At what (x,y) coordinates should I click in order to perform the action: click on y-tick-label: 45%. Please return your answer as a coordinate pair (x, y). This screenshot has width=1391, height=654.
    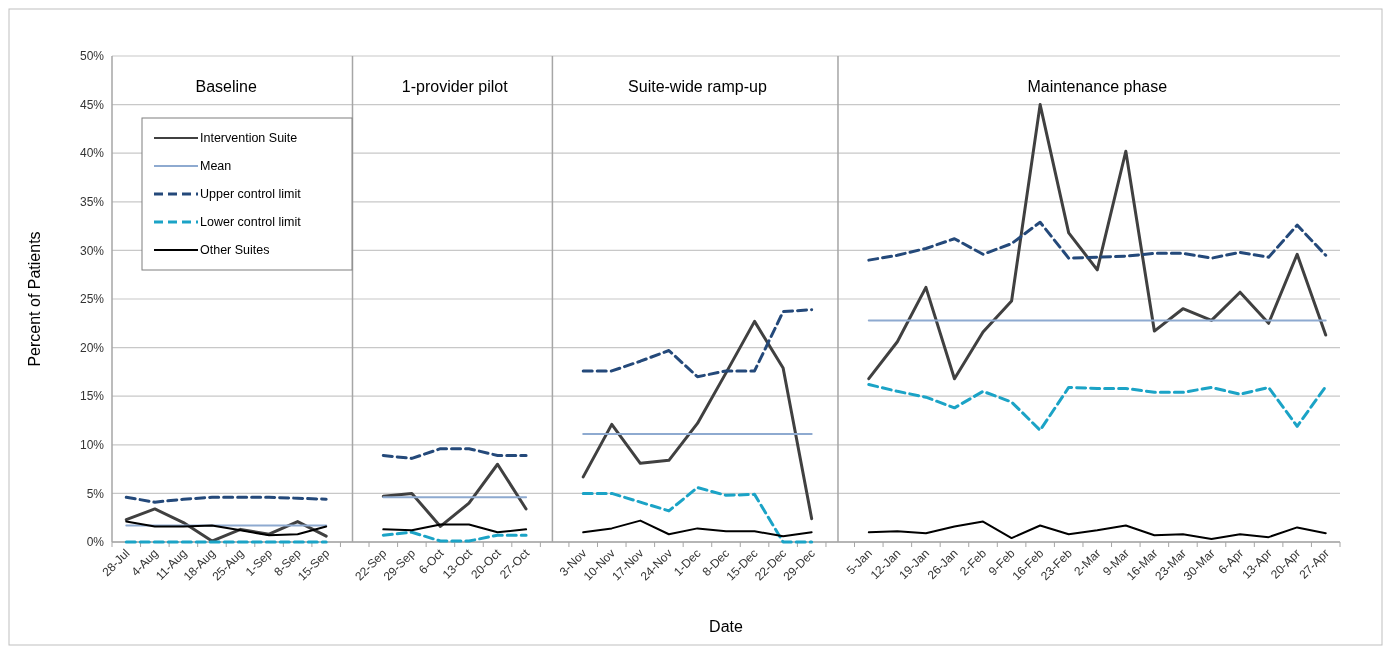
    Looking at the image, I should click on (92, 104).